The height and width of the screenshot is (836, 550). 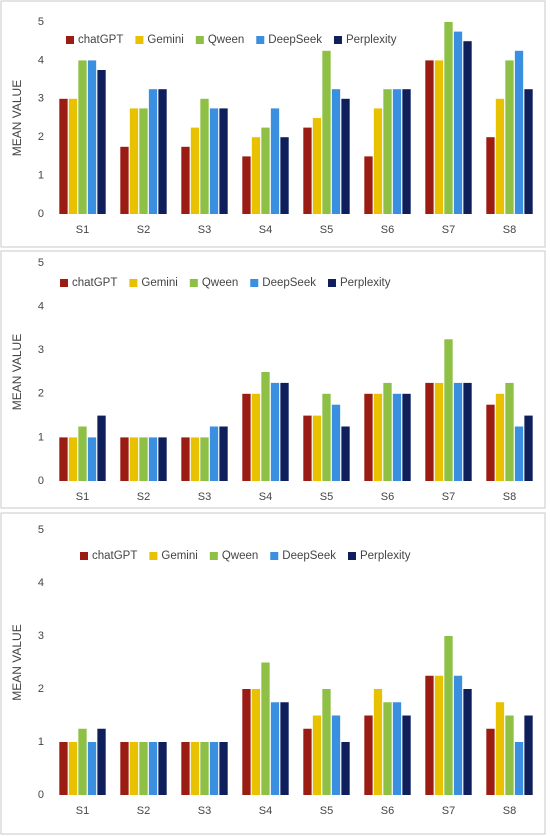 What do you see at coordinates (41, 394) in the screenshot?
I see `y-tick-label: 2` at bounding box center [41, 394].